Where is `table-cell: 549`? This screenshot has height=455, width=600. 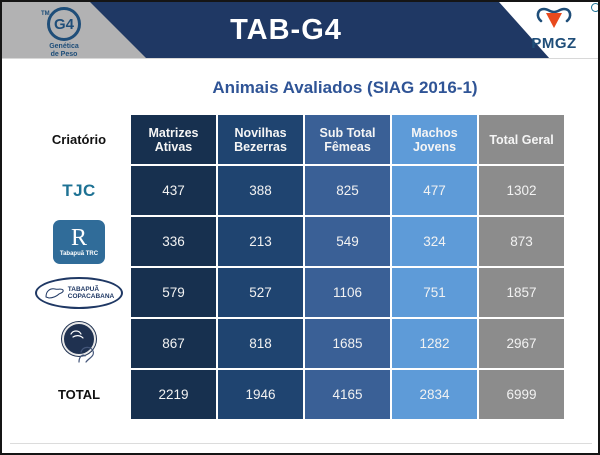
table-cell: 549 is located at coordinates (347, 241).